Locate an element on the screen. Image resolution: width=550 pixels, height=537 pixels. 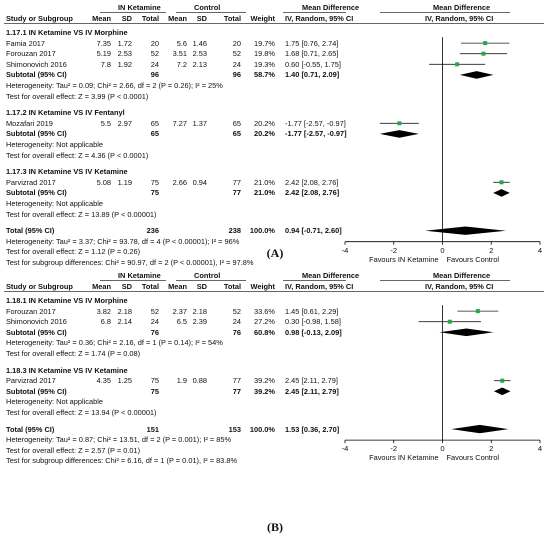
mean2-cell: 2.37 is located at coordinates (179, 311).